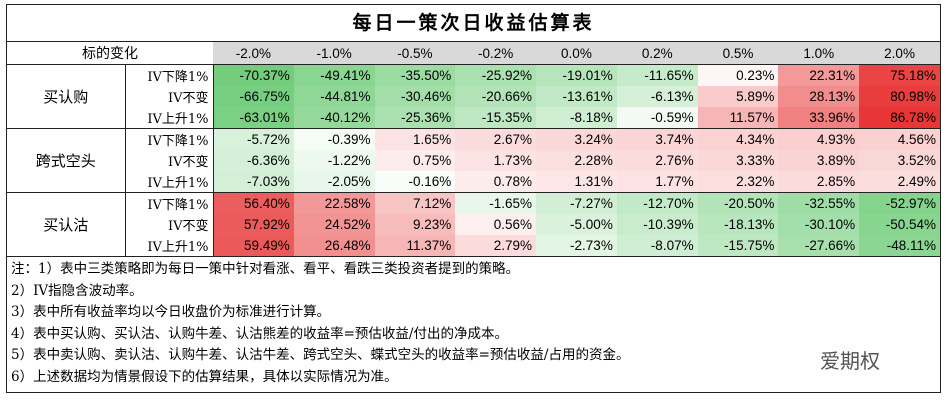 The width and height of the screenshot is (949, 407). Describe the element at coordinates (819, 118) in the screenshot. I see `value-cell: 33.96%` at that location.